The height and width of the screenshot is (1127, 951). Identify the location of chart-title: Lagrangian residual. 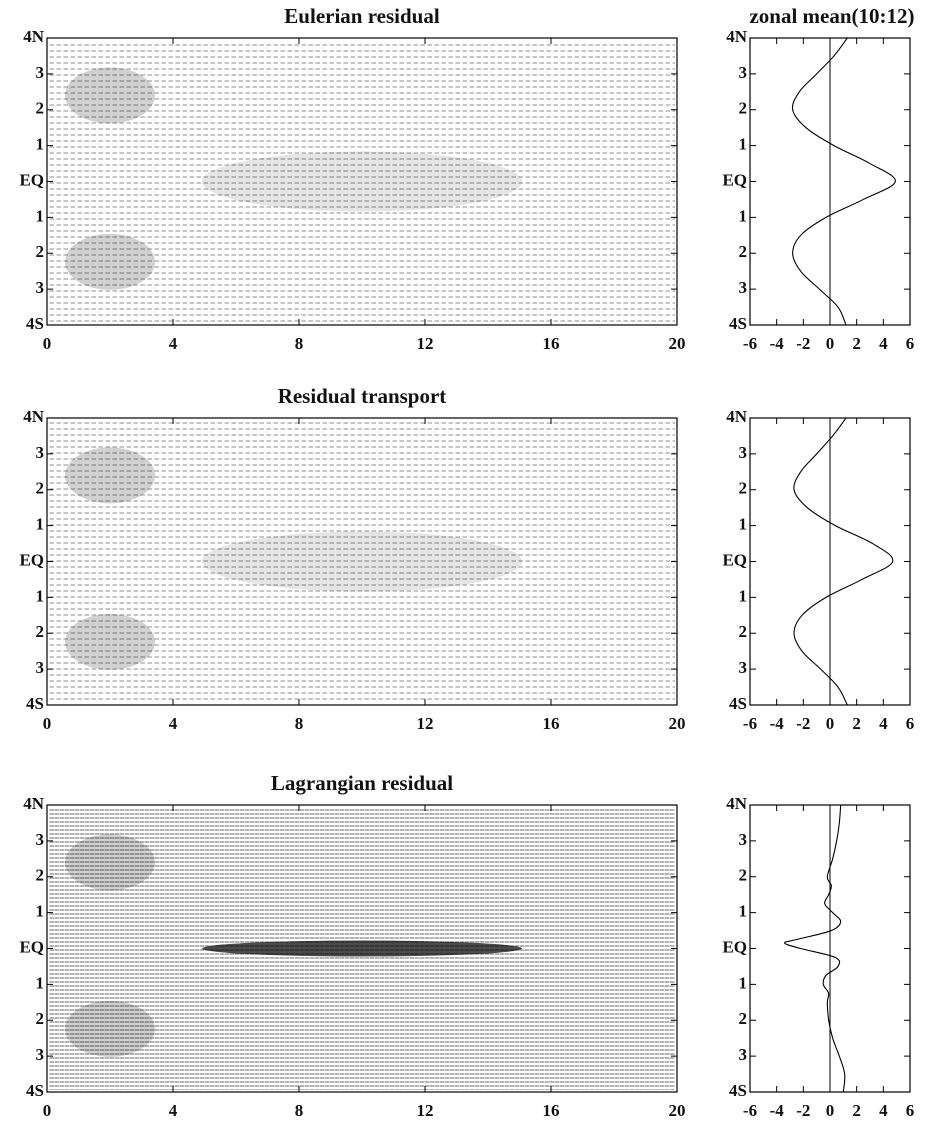
(362, 783).